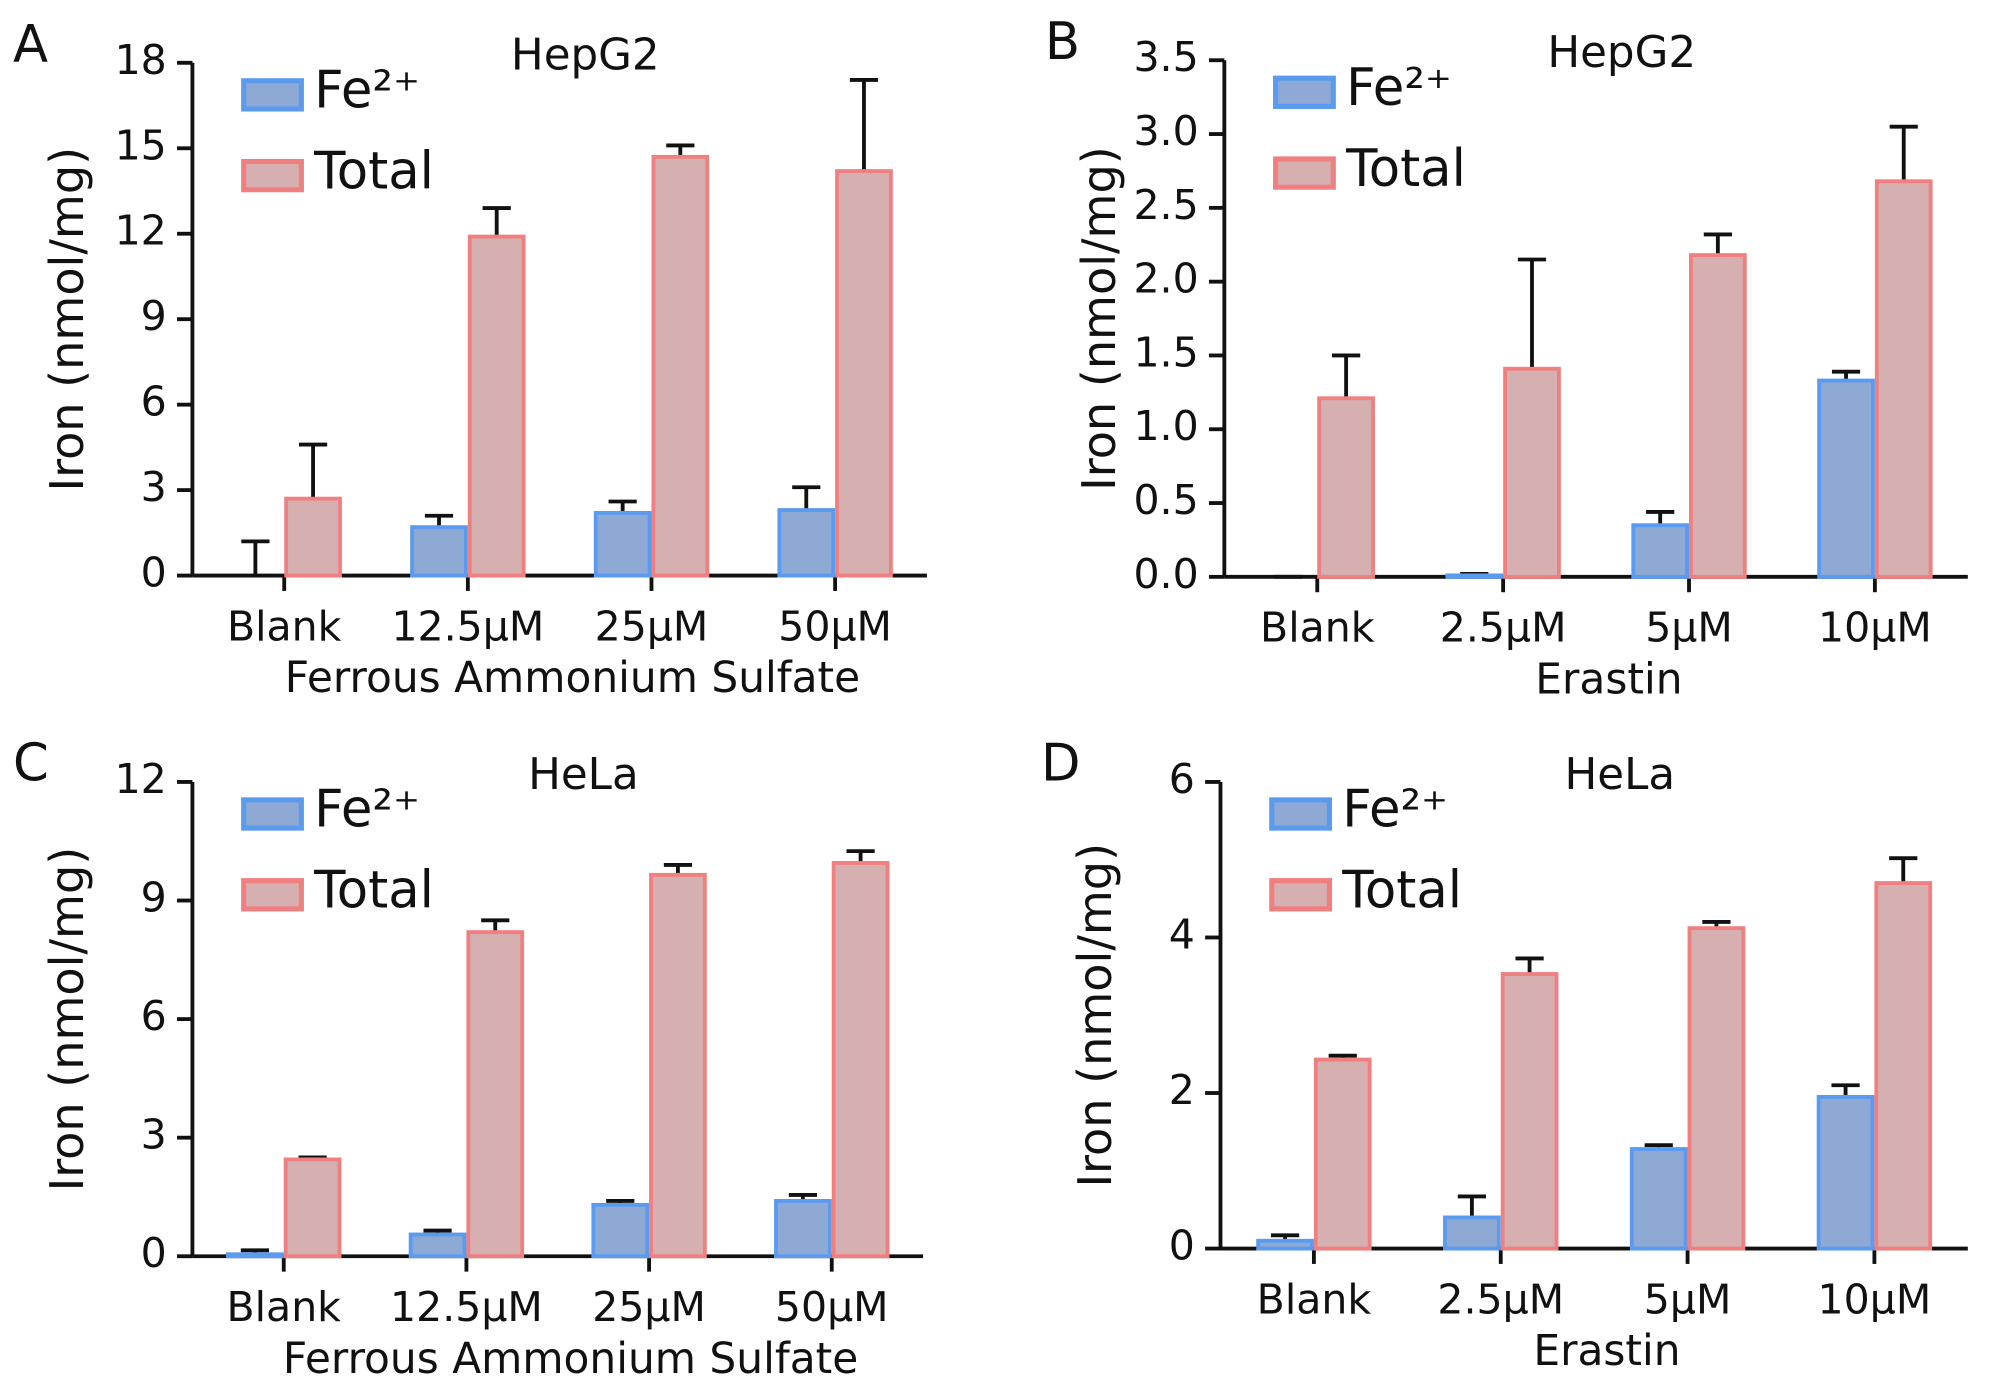 This screenshot has width=2000, height=1387. Describe the element at coordinates (1165, 352) in the screenshot. I see `y-tick-label: 1.5` at that location.